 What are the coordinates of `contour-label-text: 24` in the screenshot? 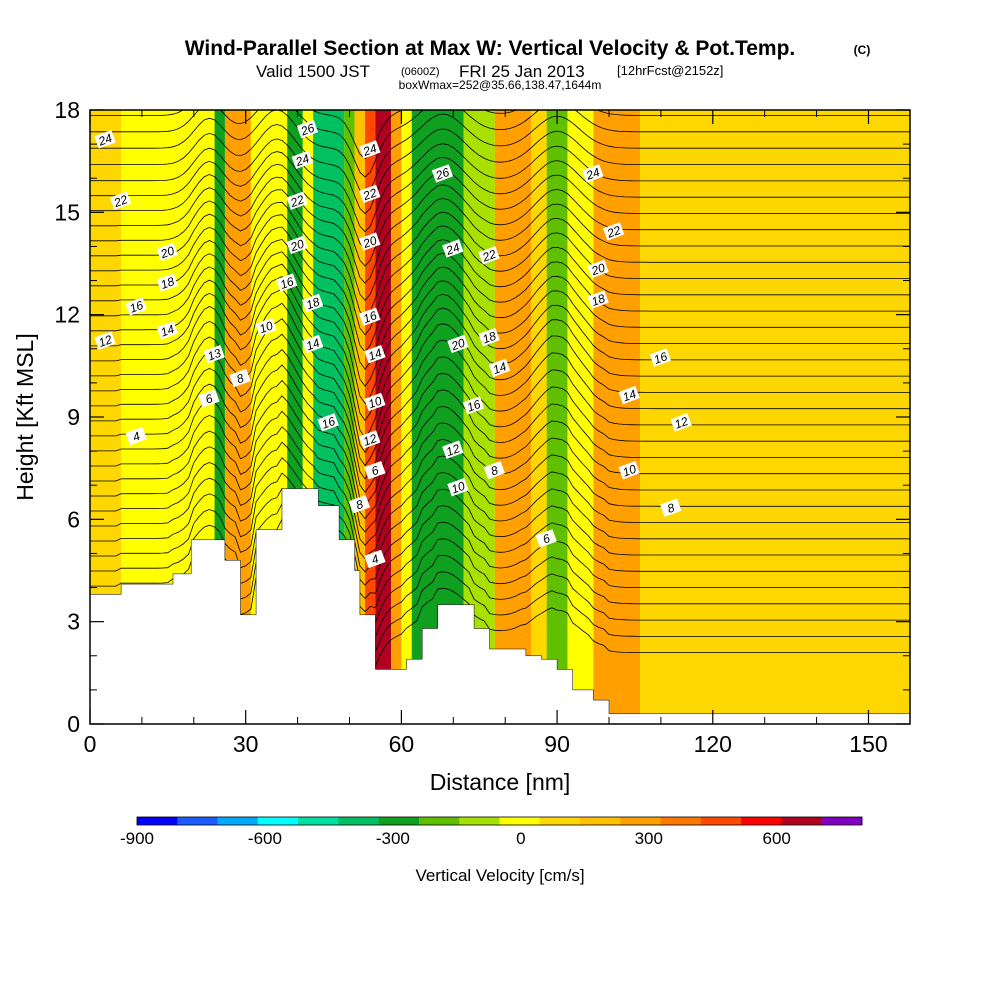 It's located at (452, 249).